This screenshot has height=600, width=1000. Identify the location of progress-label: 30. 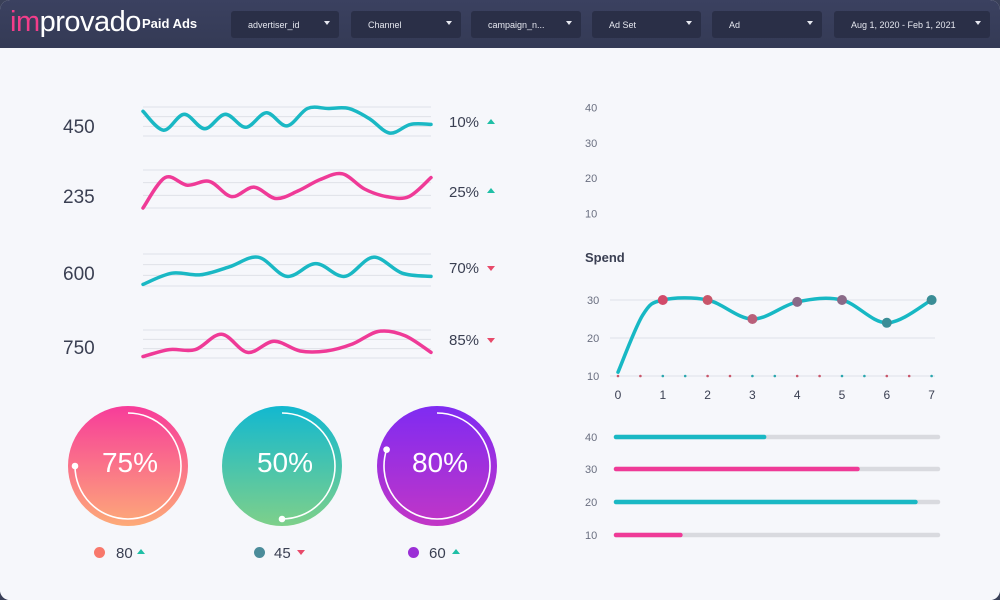
(591, 470).